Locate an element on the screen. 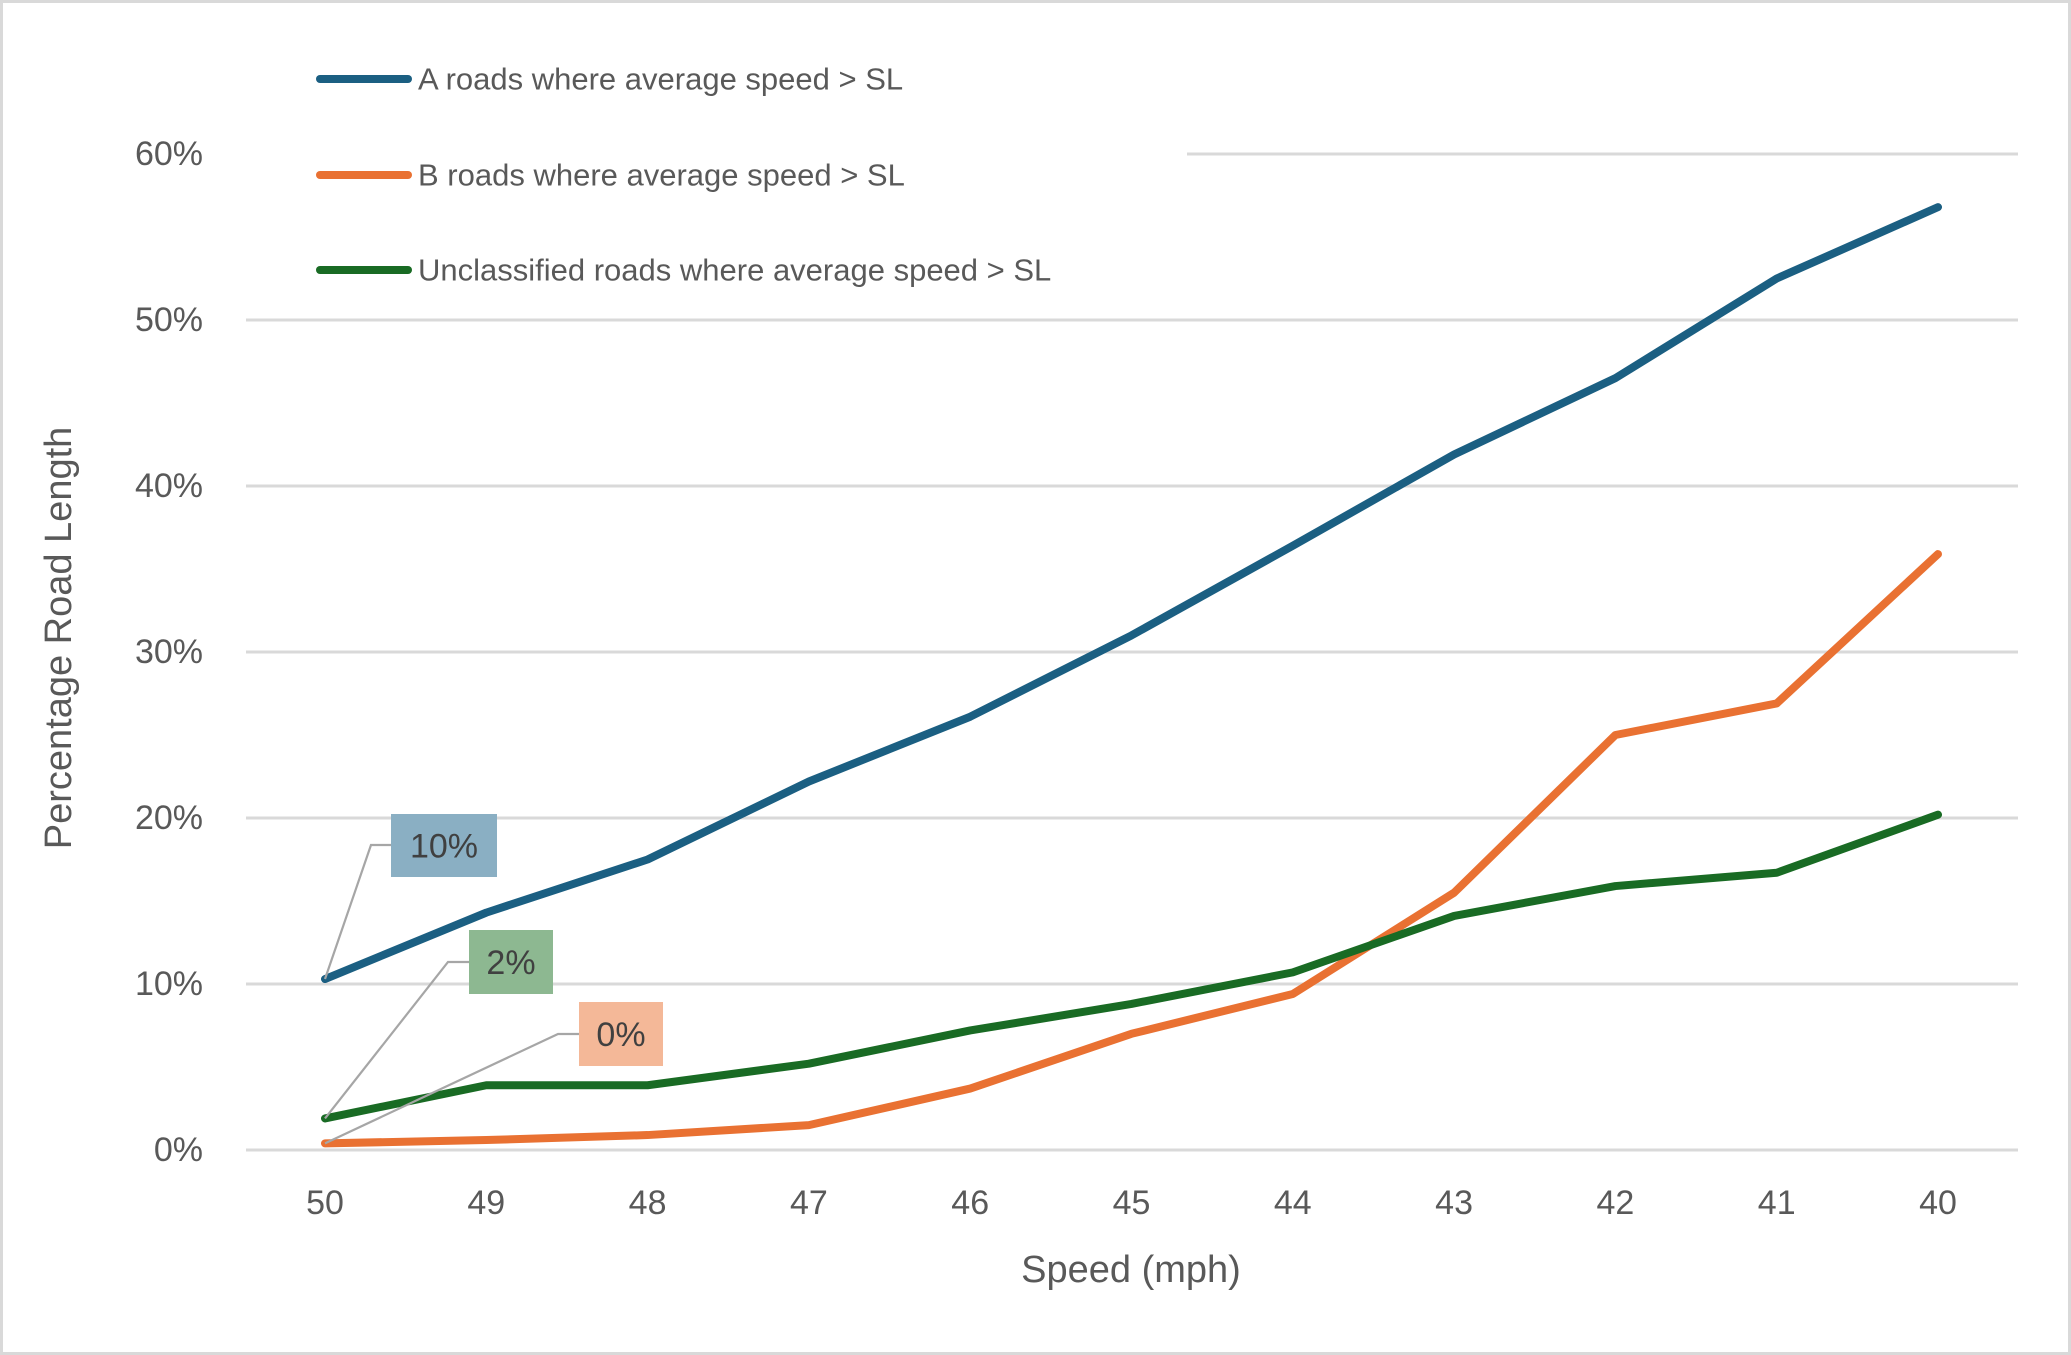 This screenshot has width=2071, height=1355. data-label-a-roads-where-average-speed-sl: 10% is located at coordinates (444, 845).